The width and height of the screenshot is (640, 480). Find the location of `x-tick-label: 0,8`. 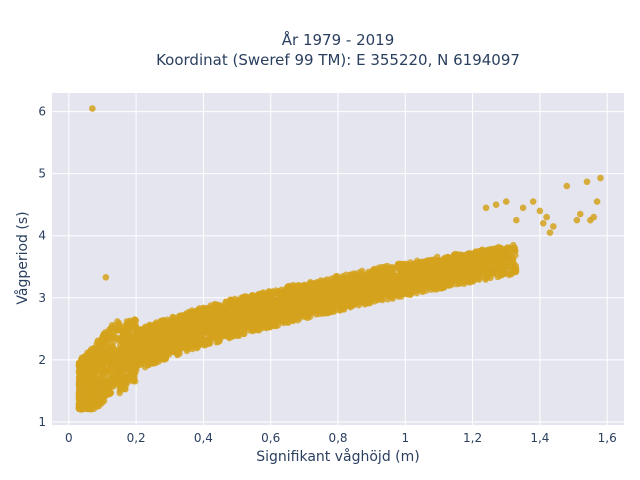

x-tick-label: 0,8 is located at coordinates (337, 438).